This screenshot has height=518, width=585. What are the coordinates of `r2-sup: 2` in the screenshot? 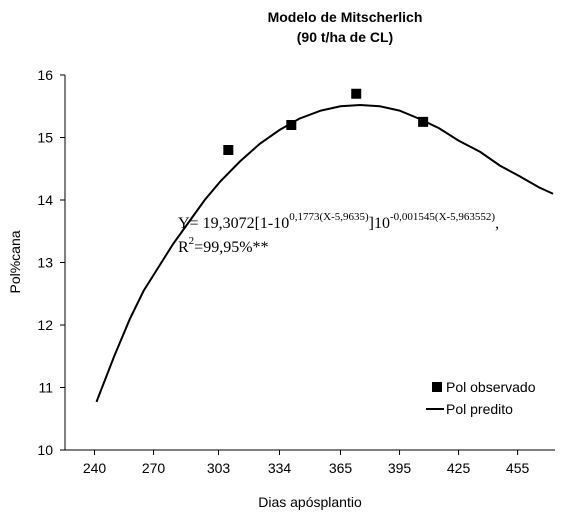 It's located at (192, 241).